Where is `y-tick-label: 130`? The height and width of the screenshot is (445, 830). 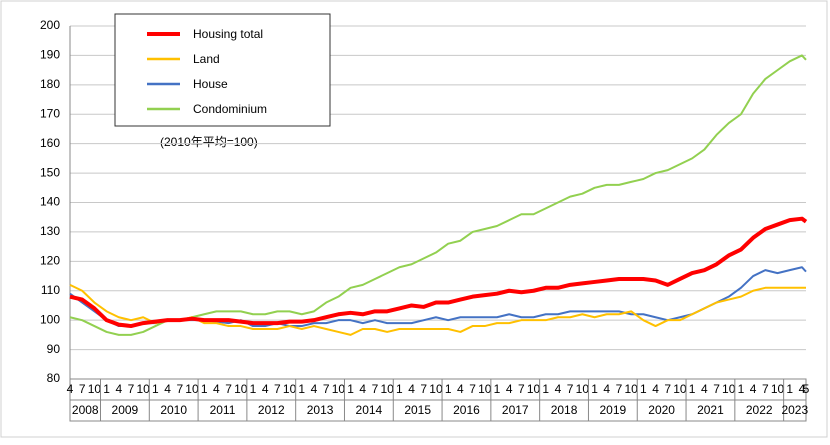 y-tick-label: 130 is located at coordinates (50, 231).